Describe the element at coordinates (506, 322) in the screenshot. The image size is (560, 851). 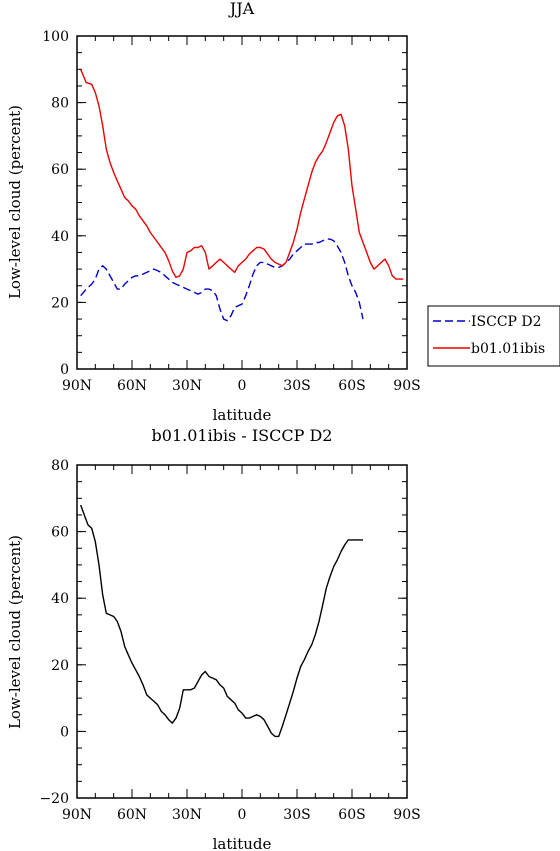
I see `legend-label-isccp: ISCCP D2` at that location.